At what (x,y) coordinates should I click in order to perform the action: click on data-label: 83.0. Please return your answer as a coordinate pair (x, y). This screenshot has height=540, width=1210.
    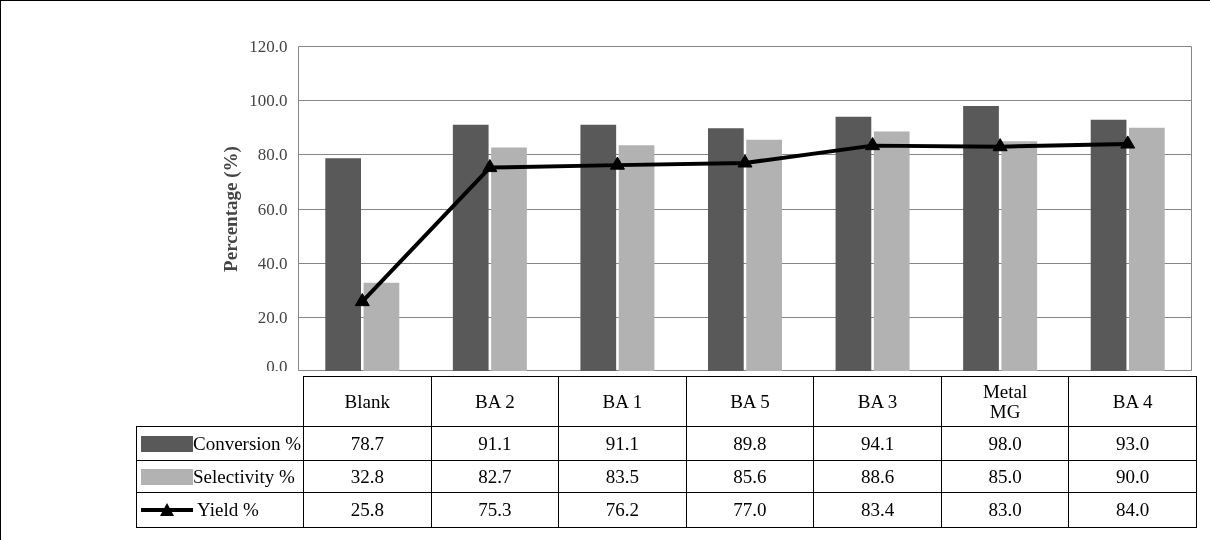
    Looking at the image, I should click on (1005, 510).